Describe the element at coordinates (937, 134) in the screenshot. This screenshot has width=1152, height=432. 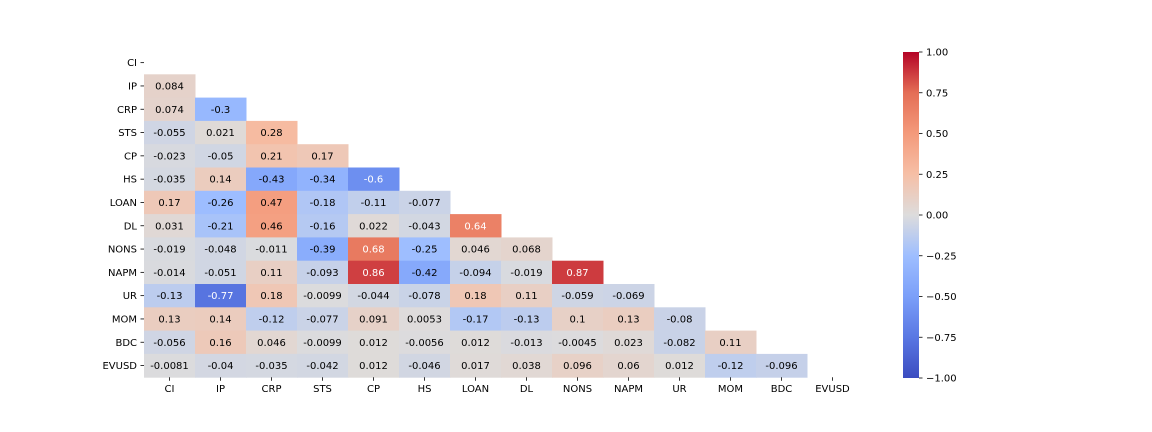
I see `colorbar-tick-label: 0.50` at that location.